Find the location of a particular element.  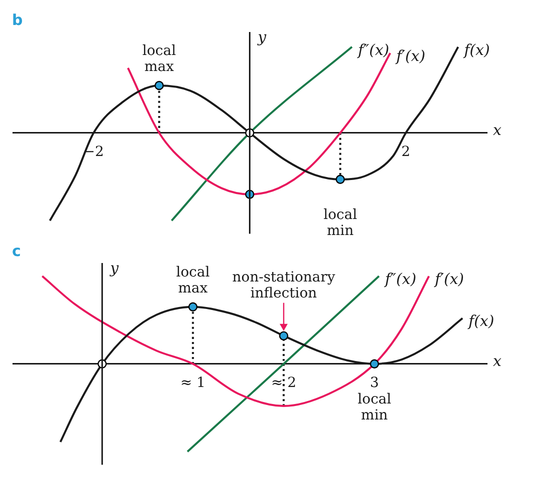

x-tick-label: −2 is located at coordinates (93, 152).